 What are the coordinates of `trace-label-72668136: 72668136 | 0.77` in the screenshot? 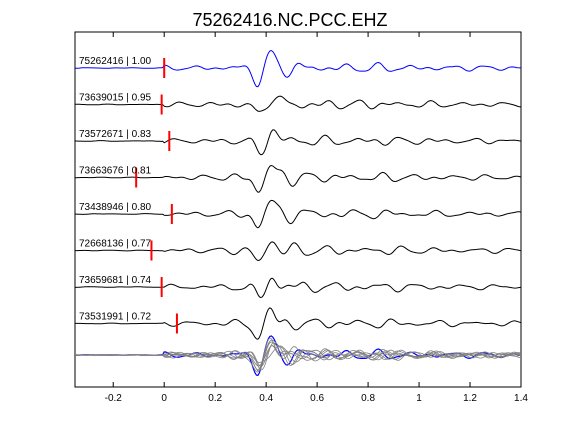 It's located at (115, 244).